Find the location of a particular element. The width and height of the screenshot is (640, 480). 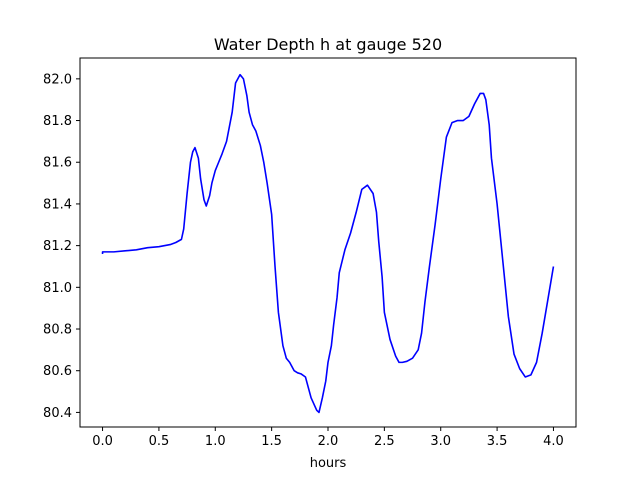

x-tick-label: 1.5 is located at coordinates (271, 441).